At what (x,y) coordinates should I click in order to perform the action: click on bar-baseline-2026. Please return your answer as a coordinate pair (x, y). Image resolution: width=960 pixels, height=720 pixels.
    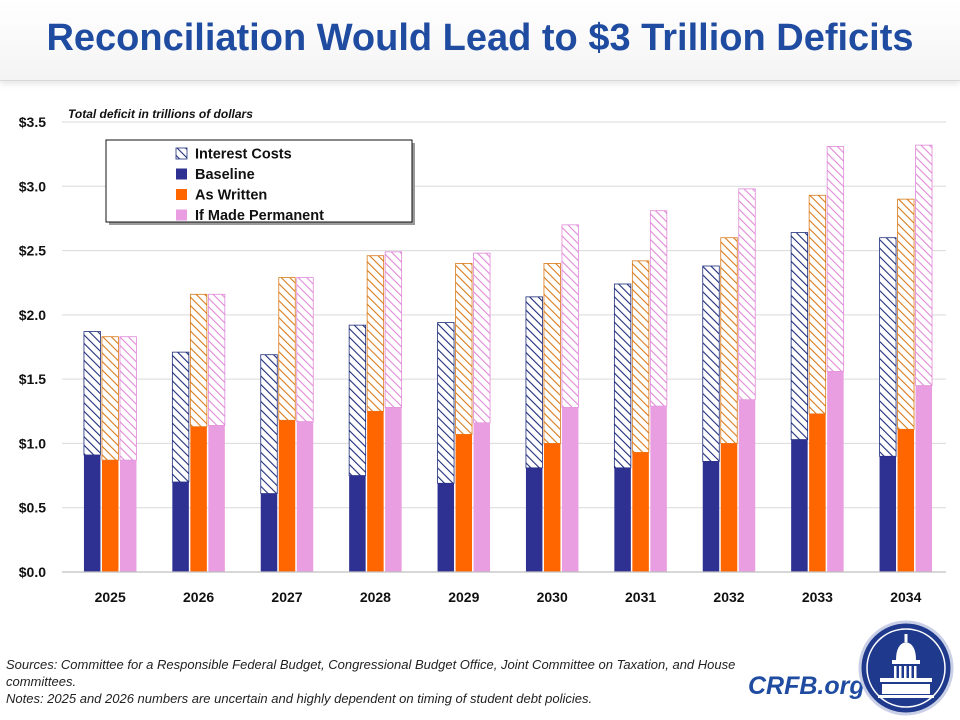
    Looking at the image, I should click on (180, 527).